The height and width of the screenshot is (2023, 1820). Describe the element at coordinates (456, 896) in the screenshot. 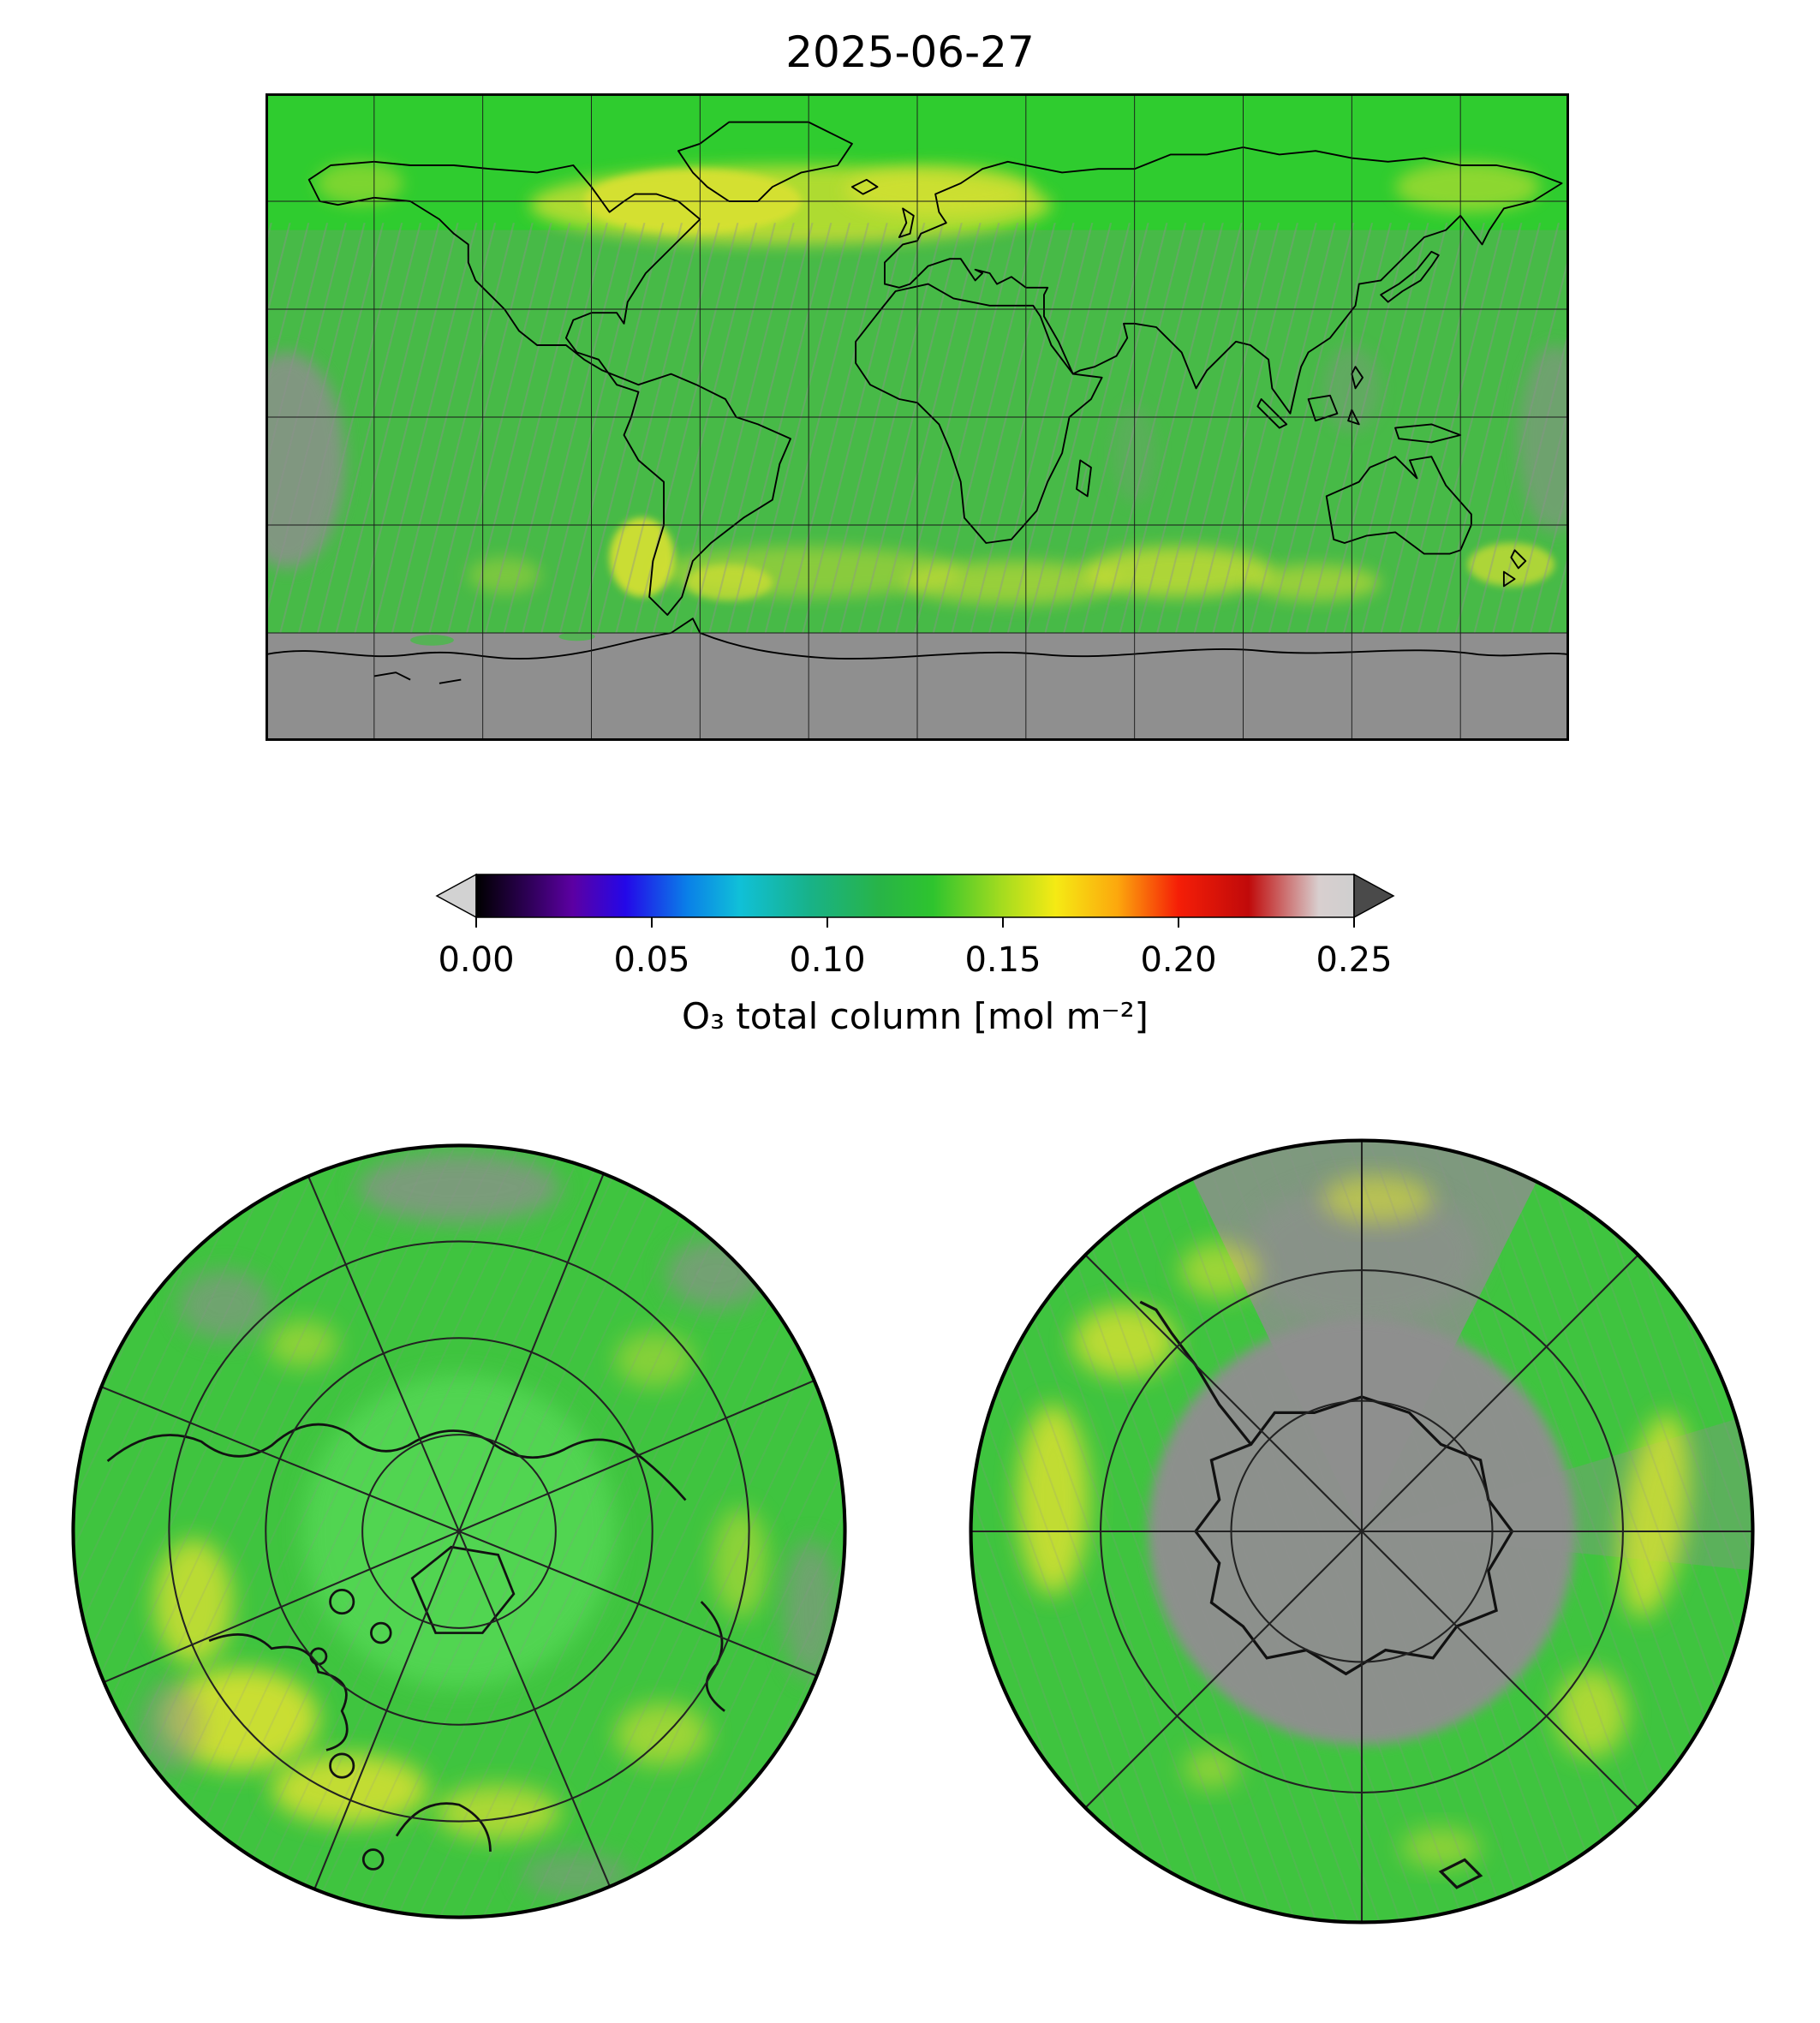

I see `colorbar-under-arrow` at that location.